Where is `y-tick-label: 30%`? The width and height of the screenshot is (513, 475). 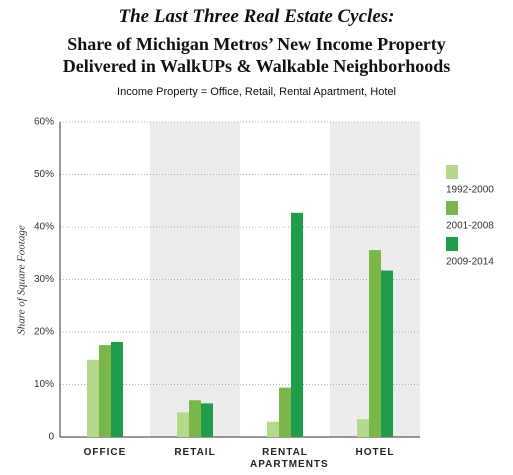 y-tick-label: 30% is located at coordinates (44, 279).